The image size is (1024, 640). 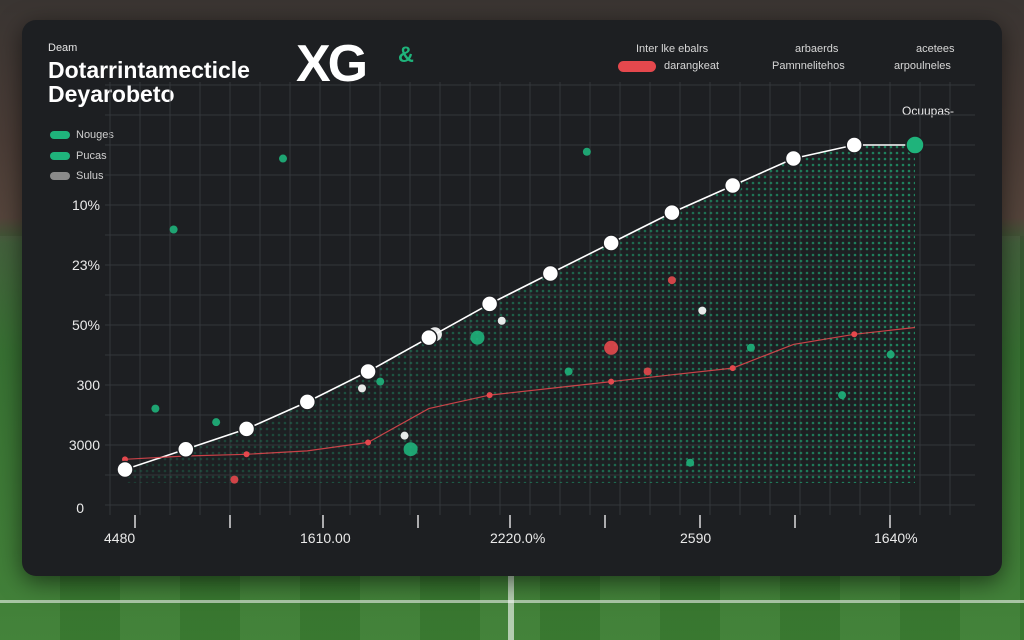 What do you see at coordinates (90, 176) in the screenshot?
I see `legend-label-2: Sulus` at bounding box center [90, 176].